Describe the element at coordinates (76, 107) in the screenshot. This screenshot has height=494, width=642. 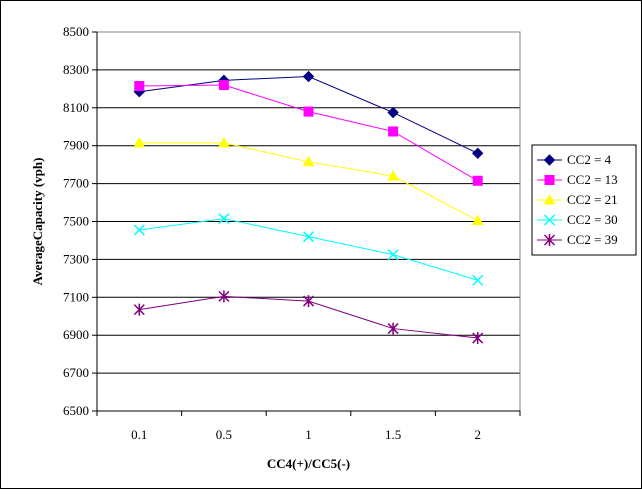
I see `y-tick-label: 8100` at that location.